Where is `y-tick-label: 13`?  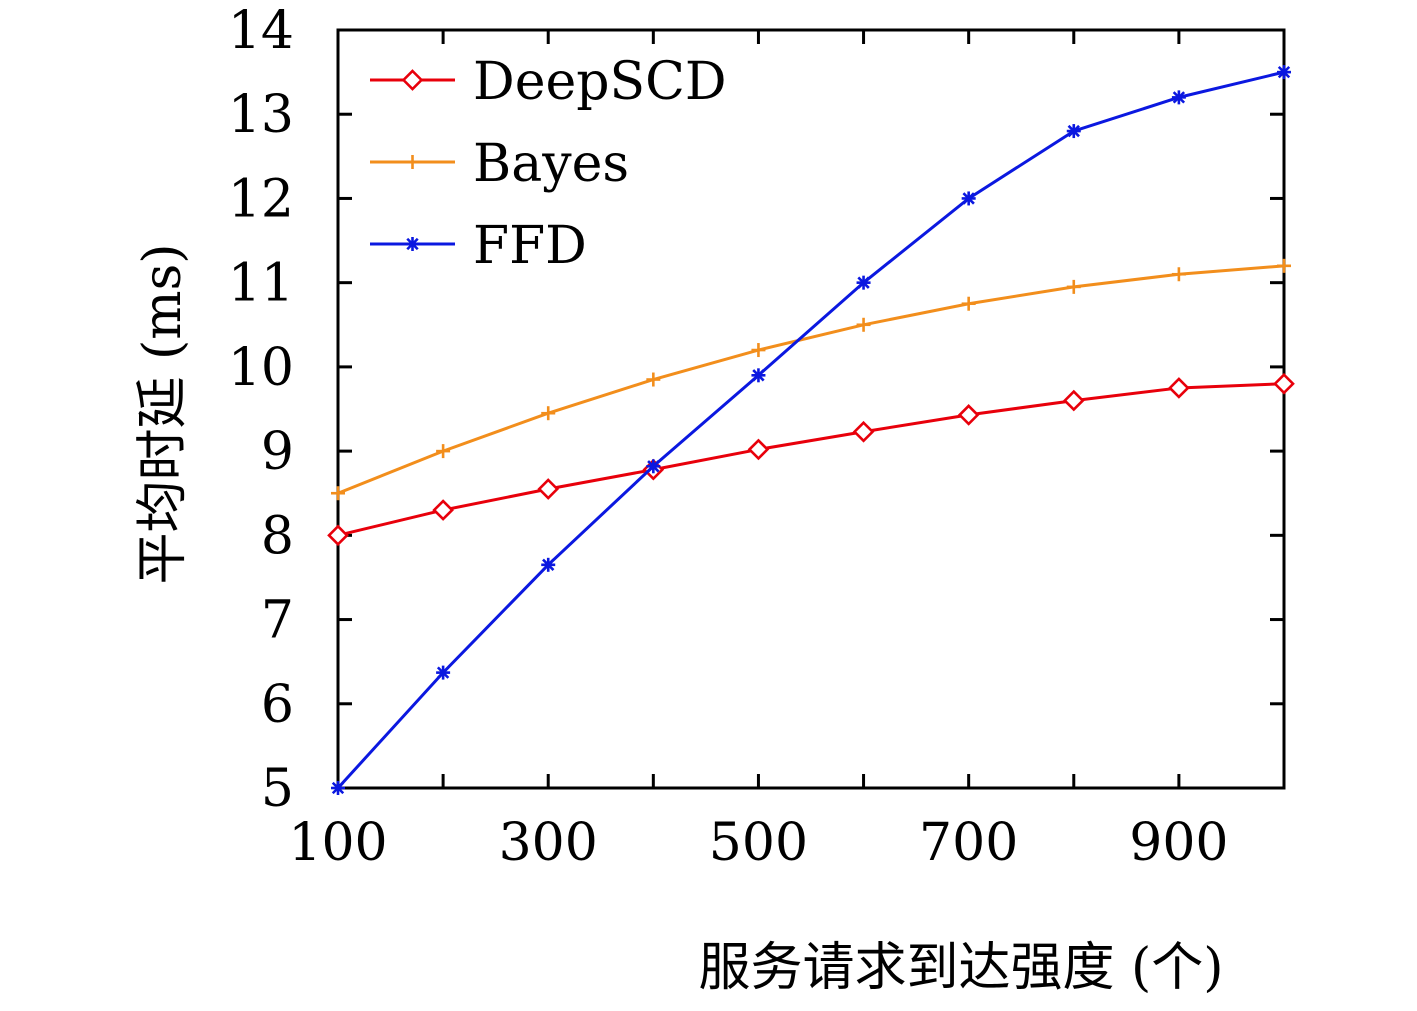
y-tick-label: 13 is located at coordinates (261, 115).